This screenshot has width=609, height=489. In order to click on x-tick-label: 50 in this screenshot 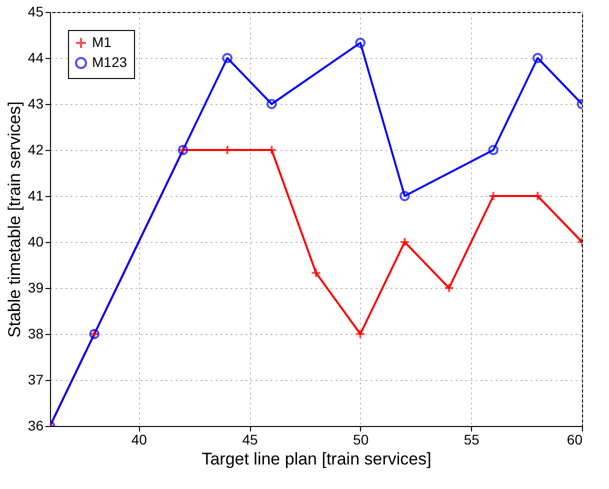, I will do `click(361, 440)`.